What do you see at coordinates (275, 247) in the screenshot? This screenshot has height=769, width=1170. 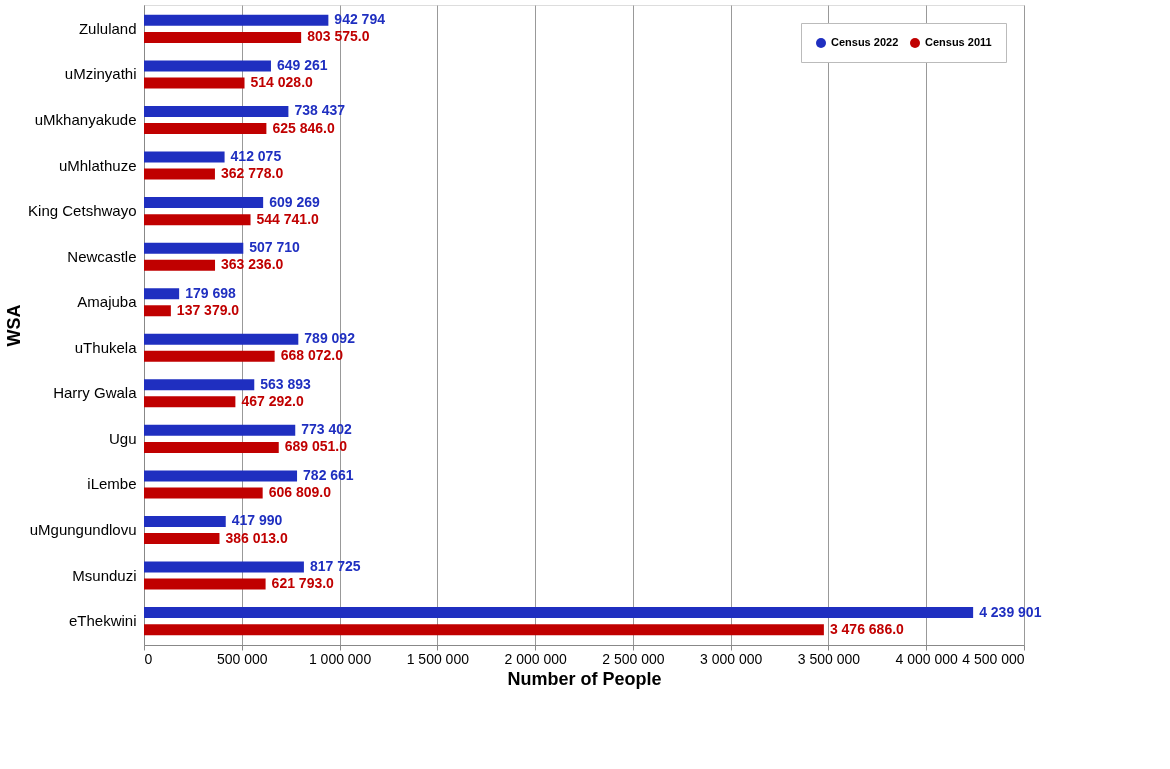 I see `data-label: 507 710` at bounding box center [275, 247].